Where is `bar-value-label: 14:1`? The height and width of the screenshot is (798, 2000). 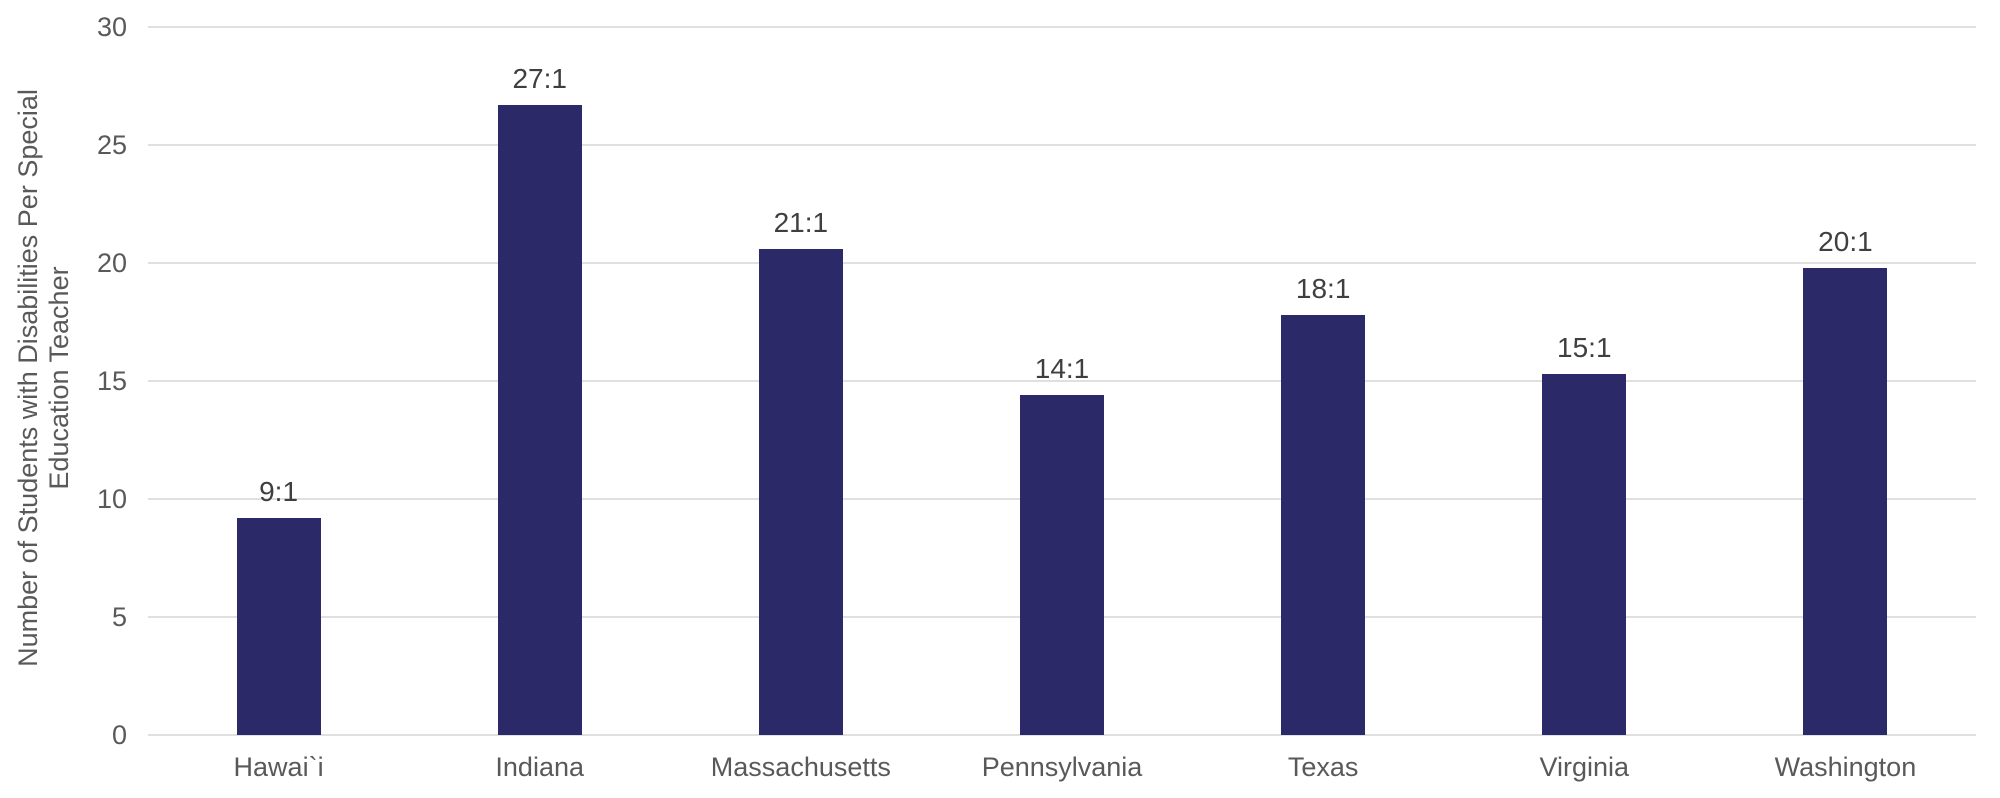
bar-value-label: 14:1 is located at coordinates (1062, 369).